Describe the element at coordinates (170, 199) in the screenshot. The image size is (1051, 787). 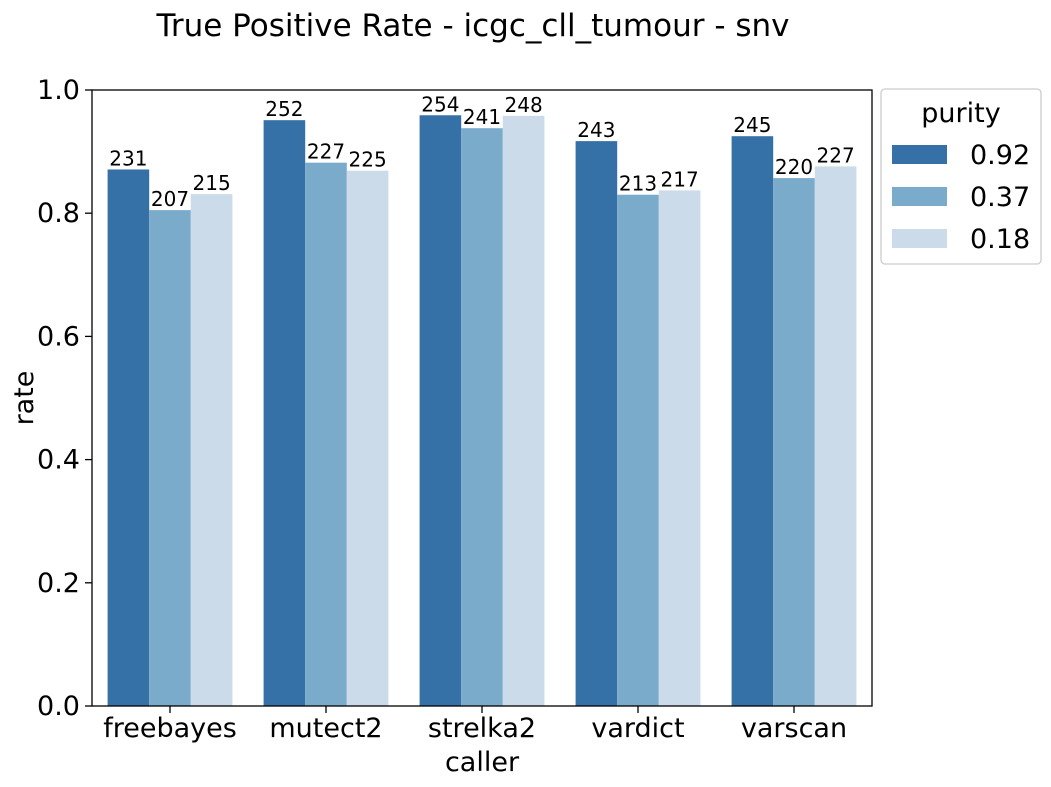
I see `bar-value-label: 207` at that location.